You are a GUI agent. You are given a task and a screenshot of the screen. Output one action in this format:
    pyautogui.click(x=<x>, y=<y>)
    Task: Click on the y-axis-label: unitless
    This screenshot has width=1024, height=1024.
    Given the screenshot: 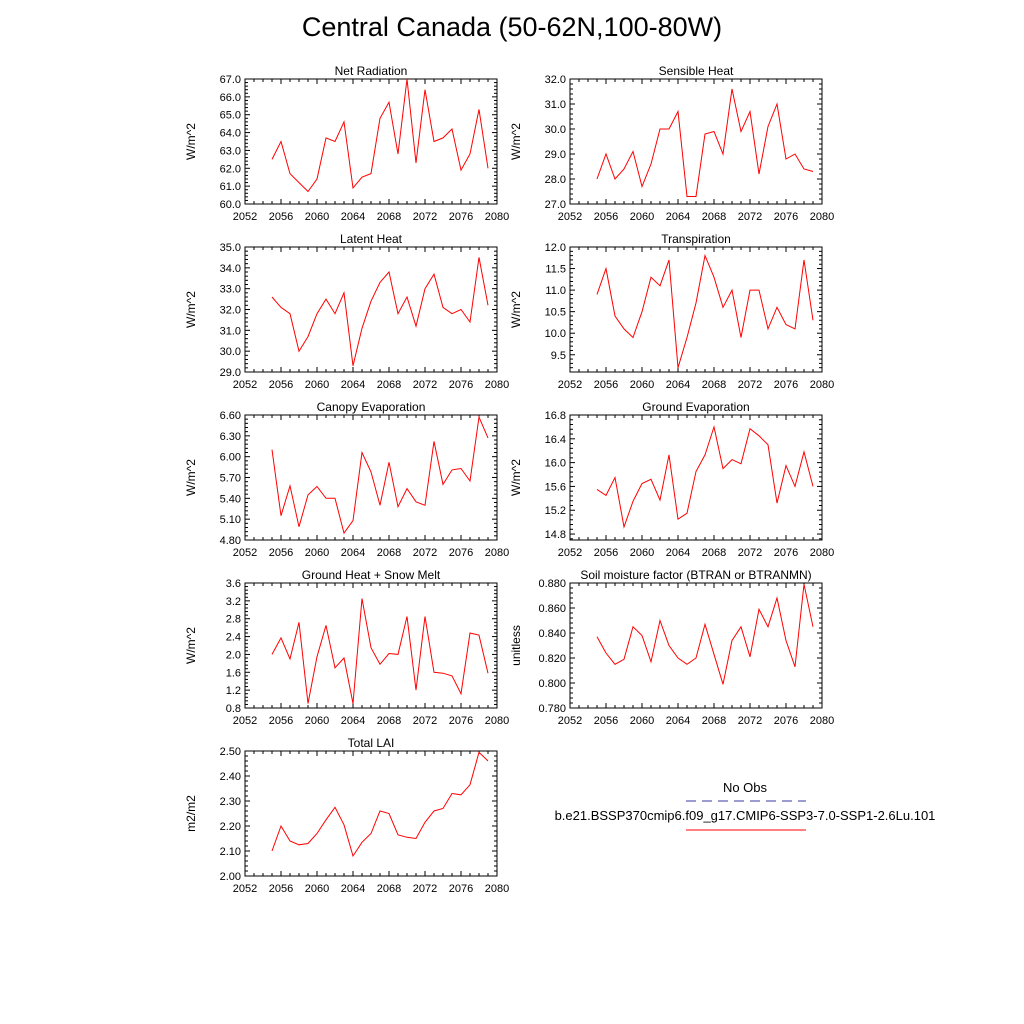 What is the action you would take?
    pyautogui.click(x=516, y=645)
    